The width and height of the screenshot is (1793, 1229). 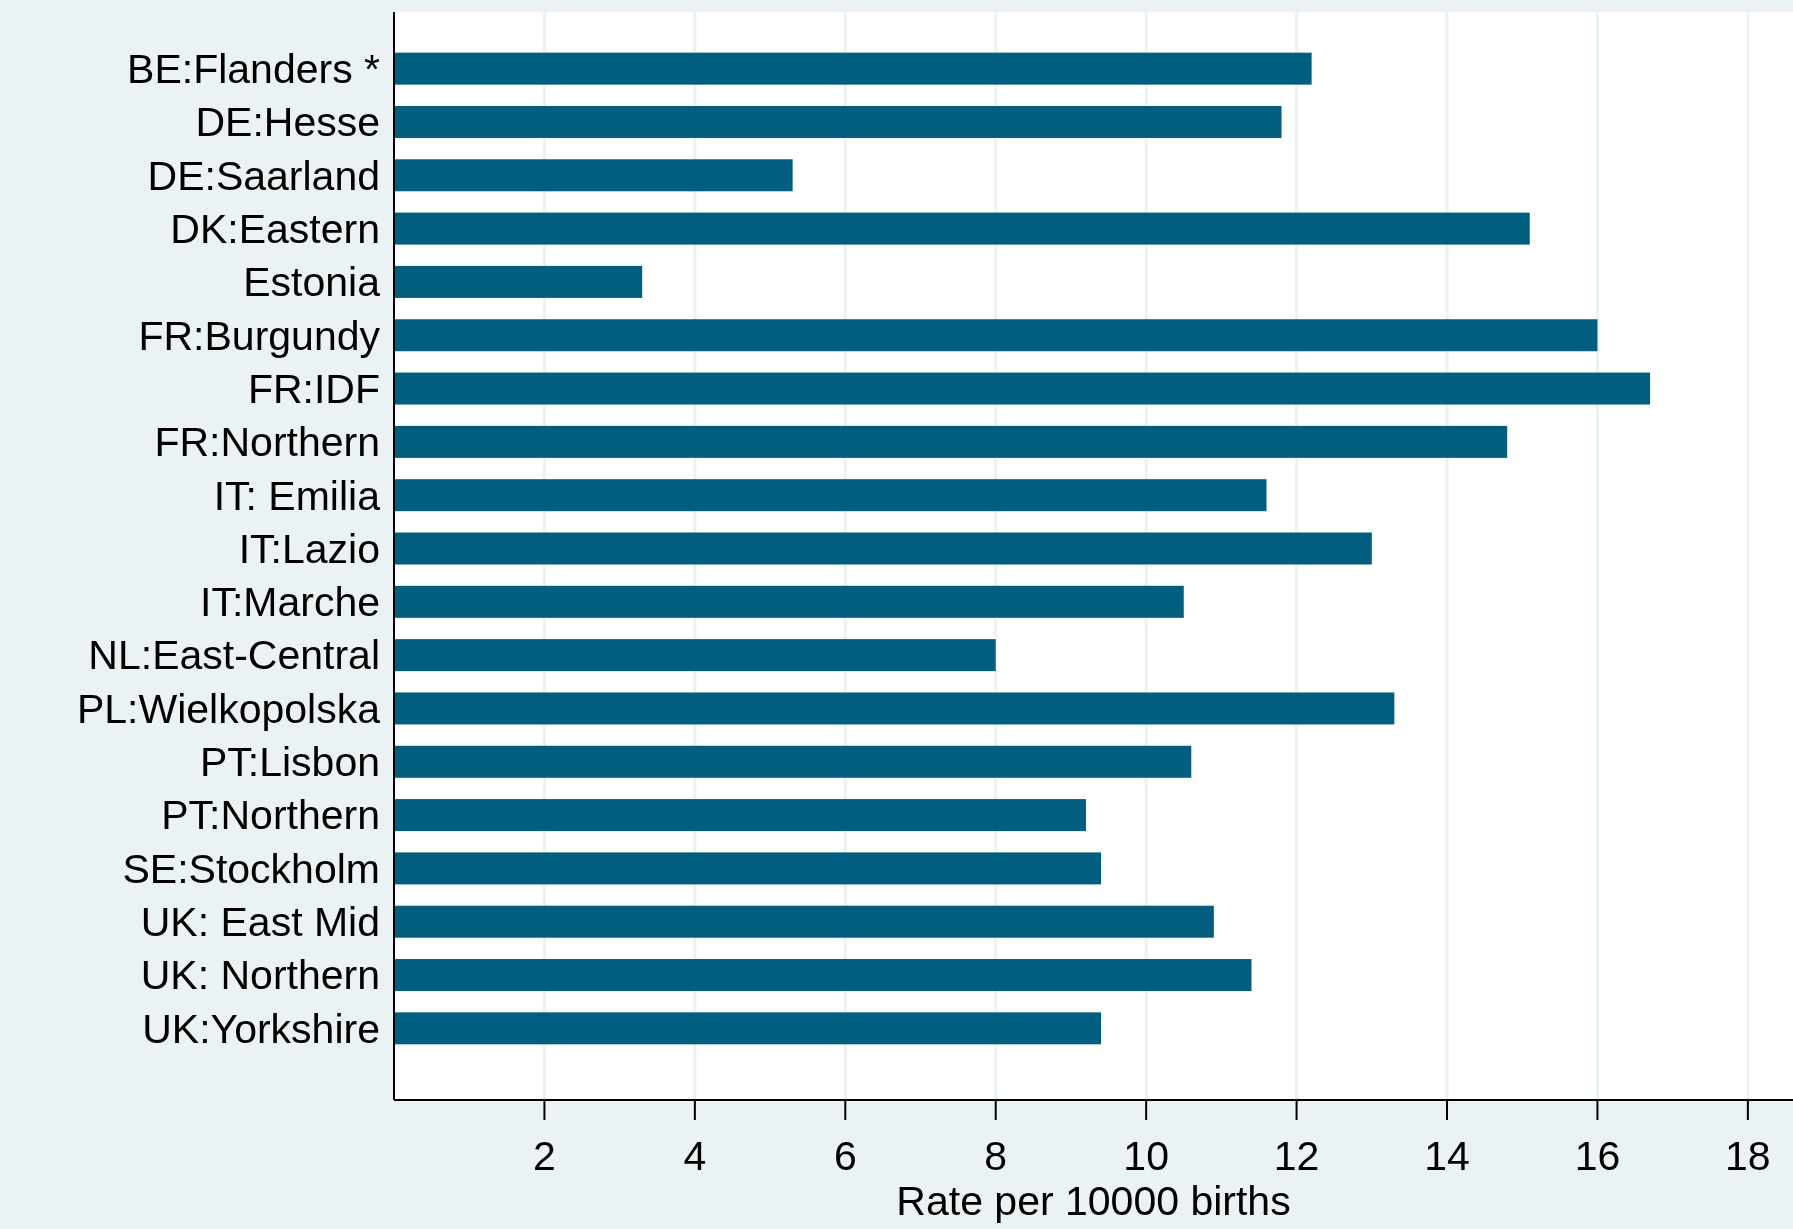 What do you see at coordinates (254, 69) in the screenshot?
I see `y-tick-label: BE:Flanders *` at bounding box center [254, 69].